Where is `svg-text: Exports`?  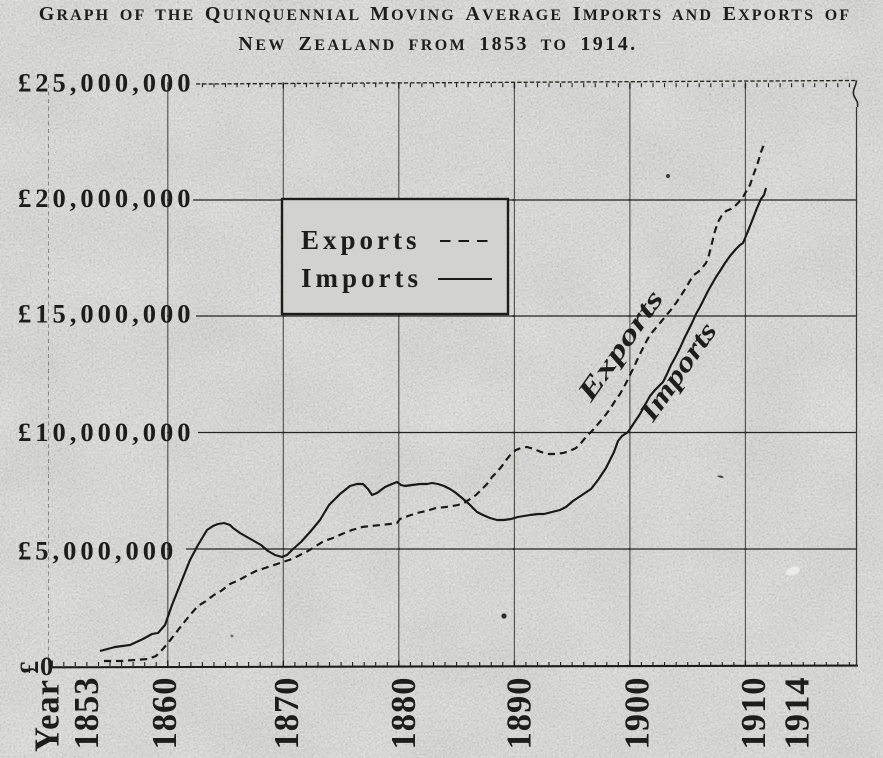 svg-text: Exports is located at coordinates (361, 240).